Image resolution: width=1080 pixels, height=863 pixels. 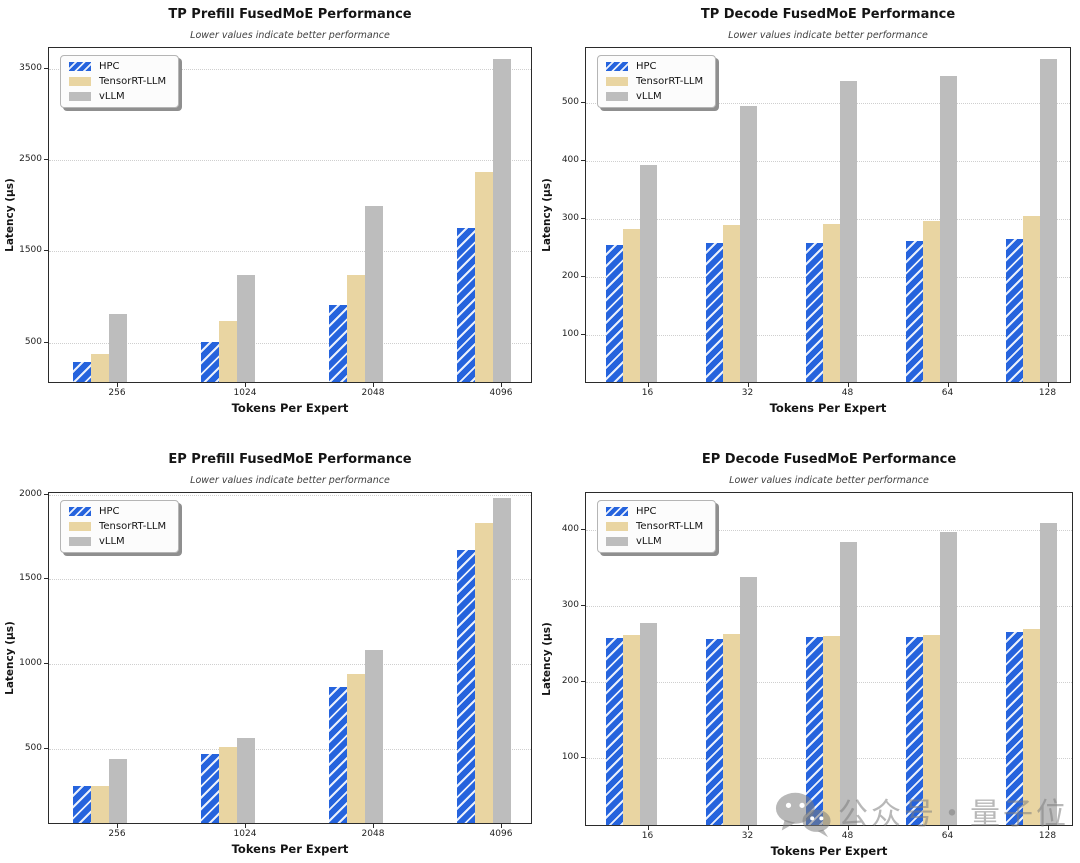 I want to click on chart-title: EP Prefill FusedMoE Performance, so click(x=290, y=459).